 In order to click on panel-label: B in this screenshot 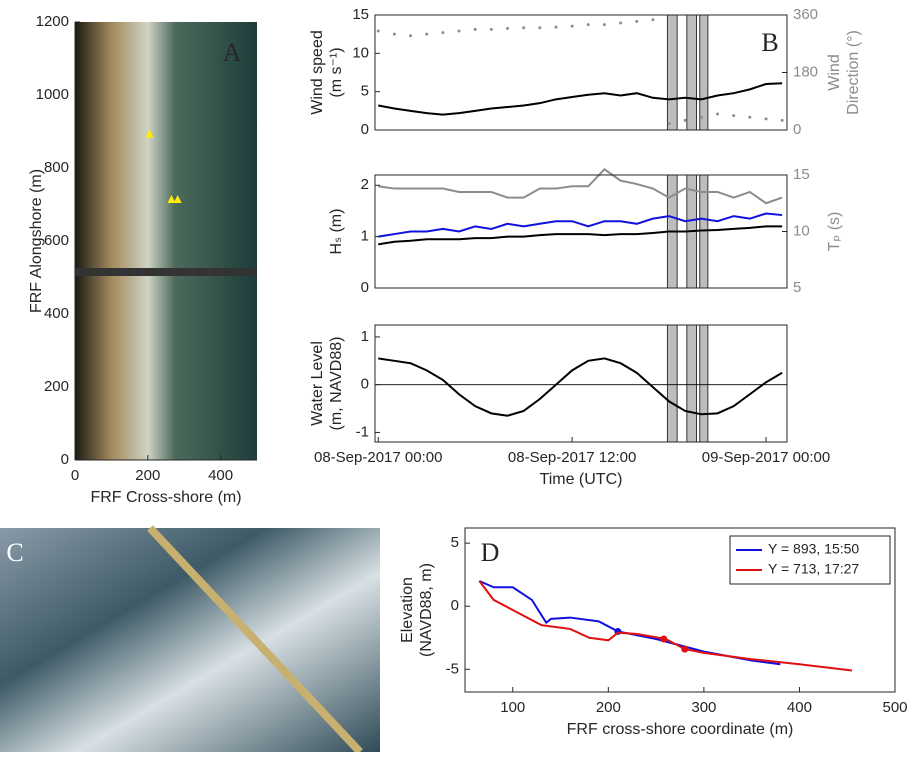, I will do `click(769, 42)`.